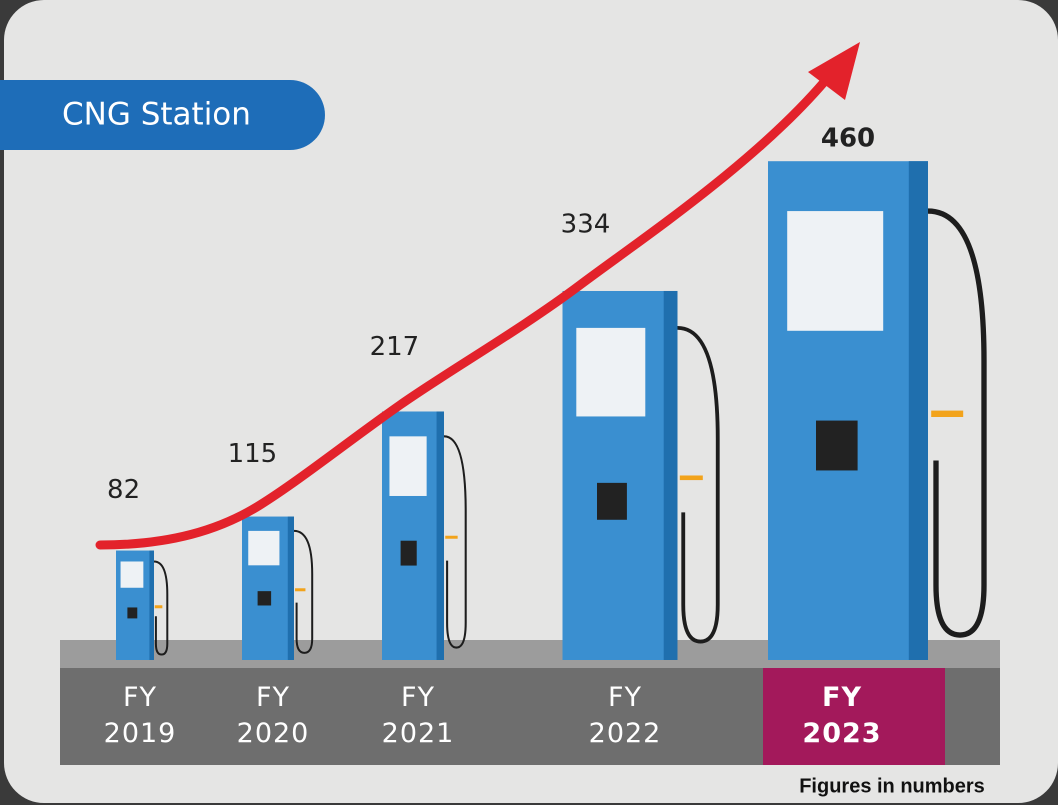 This screenshot has width=1058, height=805. I want to click on note: Figures in numbers, so click(892, 786).